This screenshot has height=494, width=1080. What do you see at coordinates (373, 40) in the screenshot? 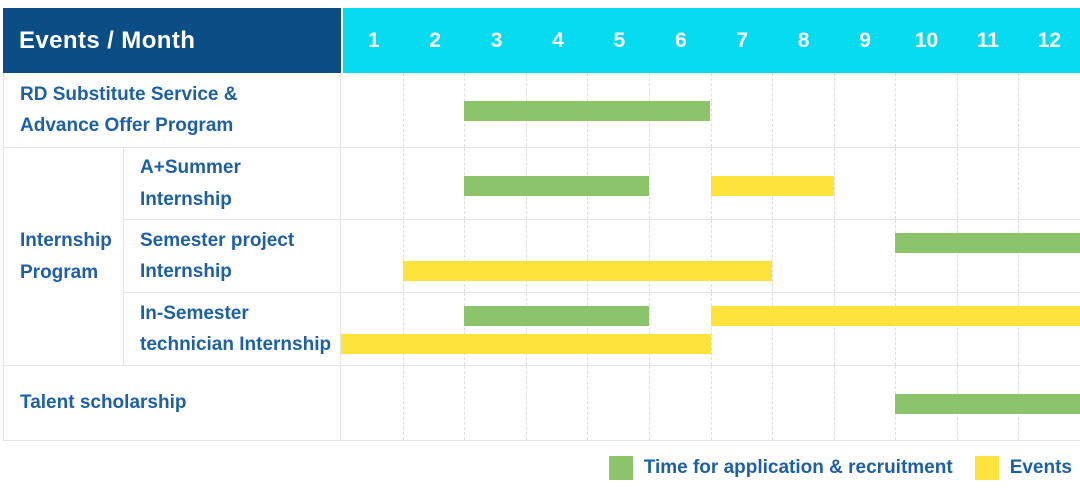
I see `month-label: 1` at bounding box center [373, 40].